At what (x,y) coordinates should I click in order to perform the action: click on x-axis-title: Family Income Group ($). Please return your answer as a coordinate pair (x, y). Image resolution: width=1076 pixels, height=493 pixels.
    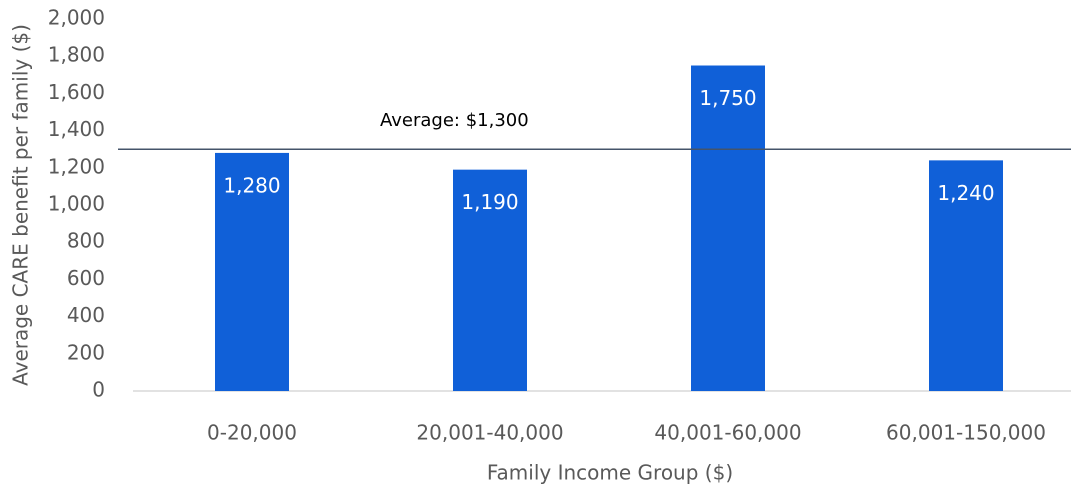
    Looking at the image, I should click on (610, 473).